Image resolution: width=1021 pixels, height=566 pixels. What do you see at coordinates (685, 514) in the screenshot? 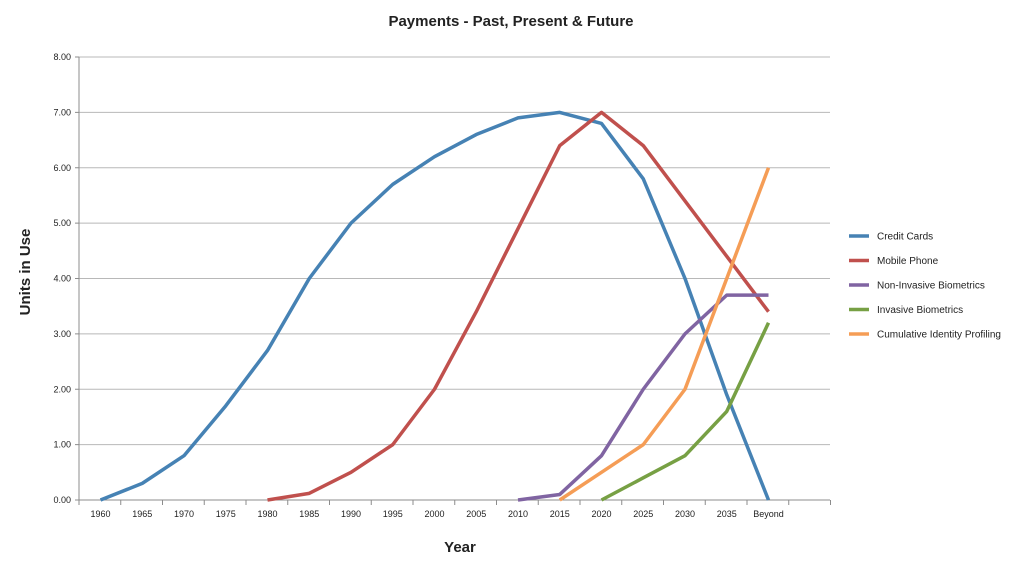
I see `x-tick-label: 2030` at bounding box center [685, 514].